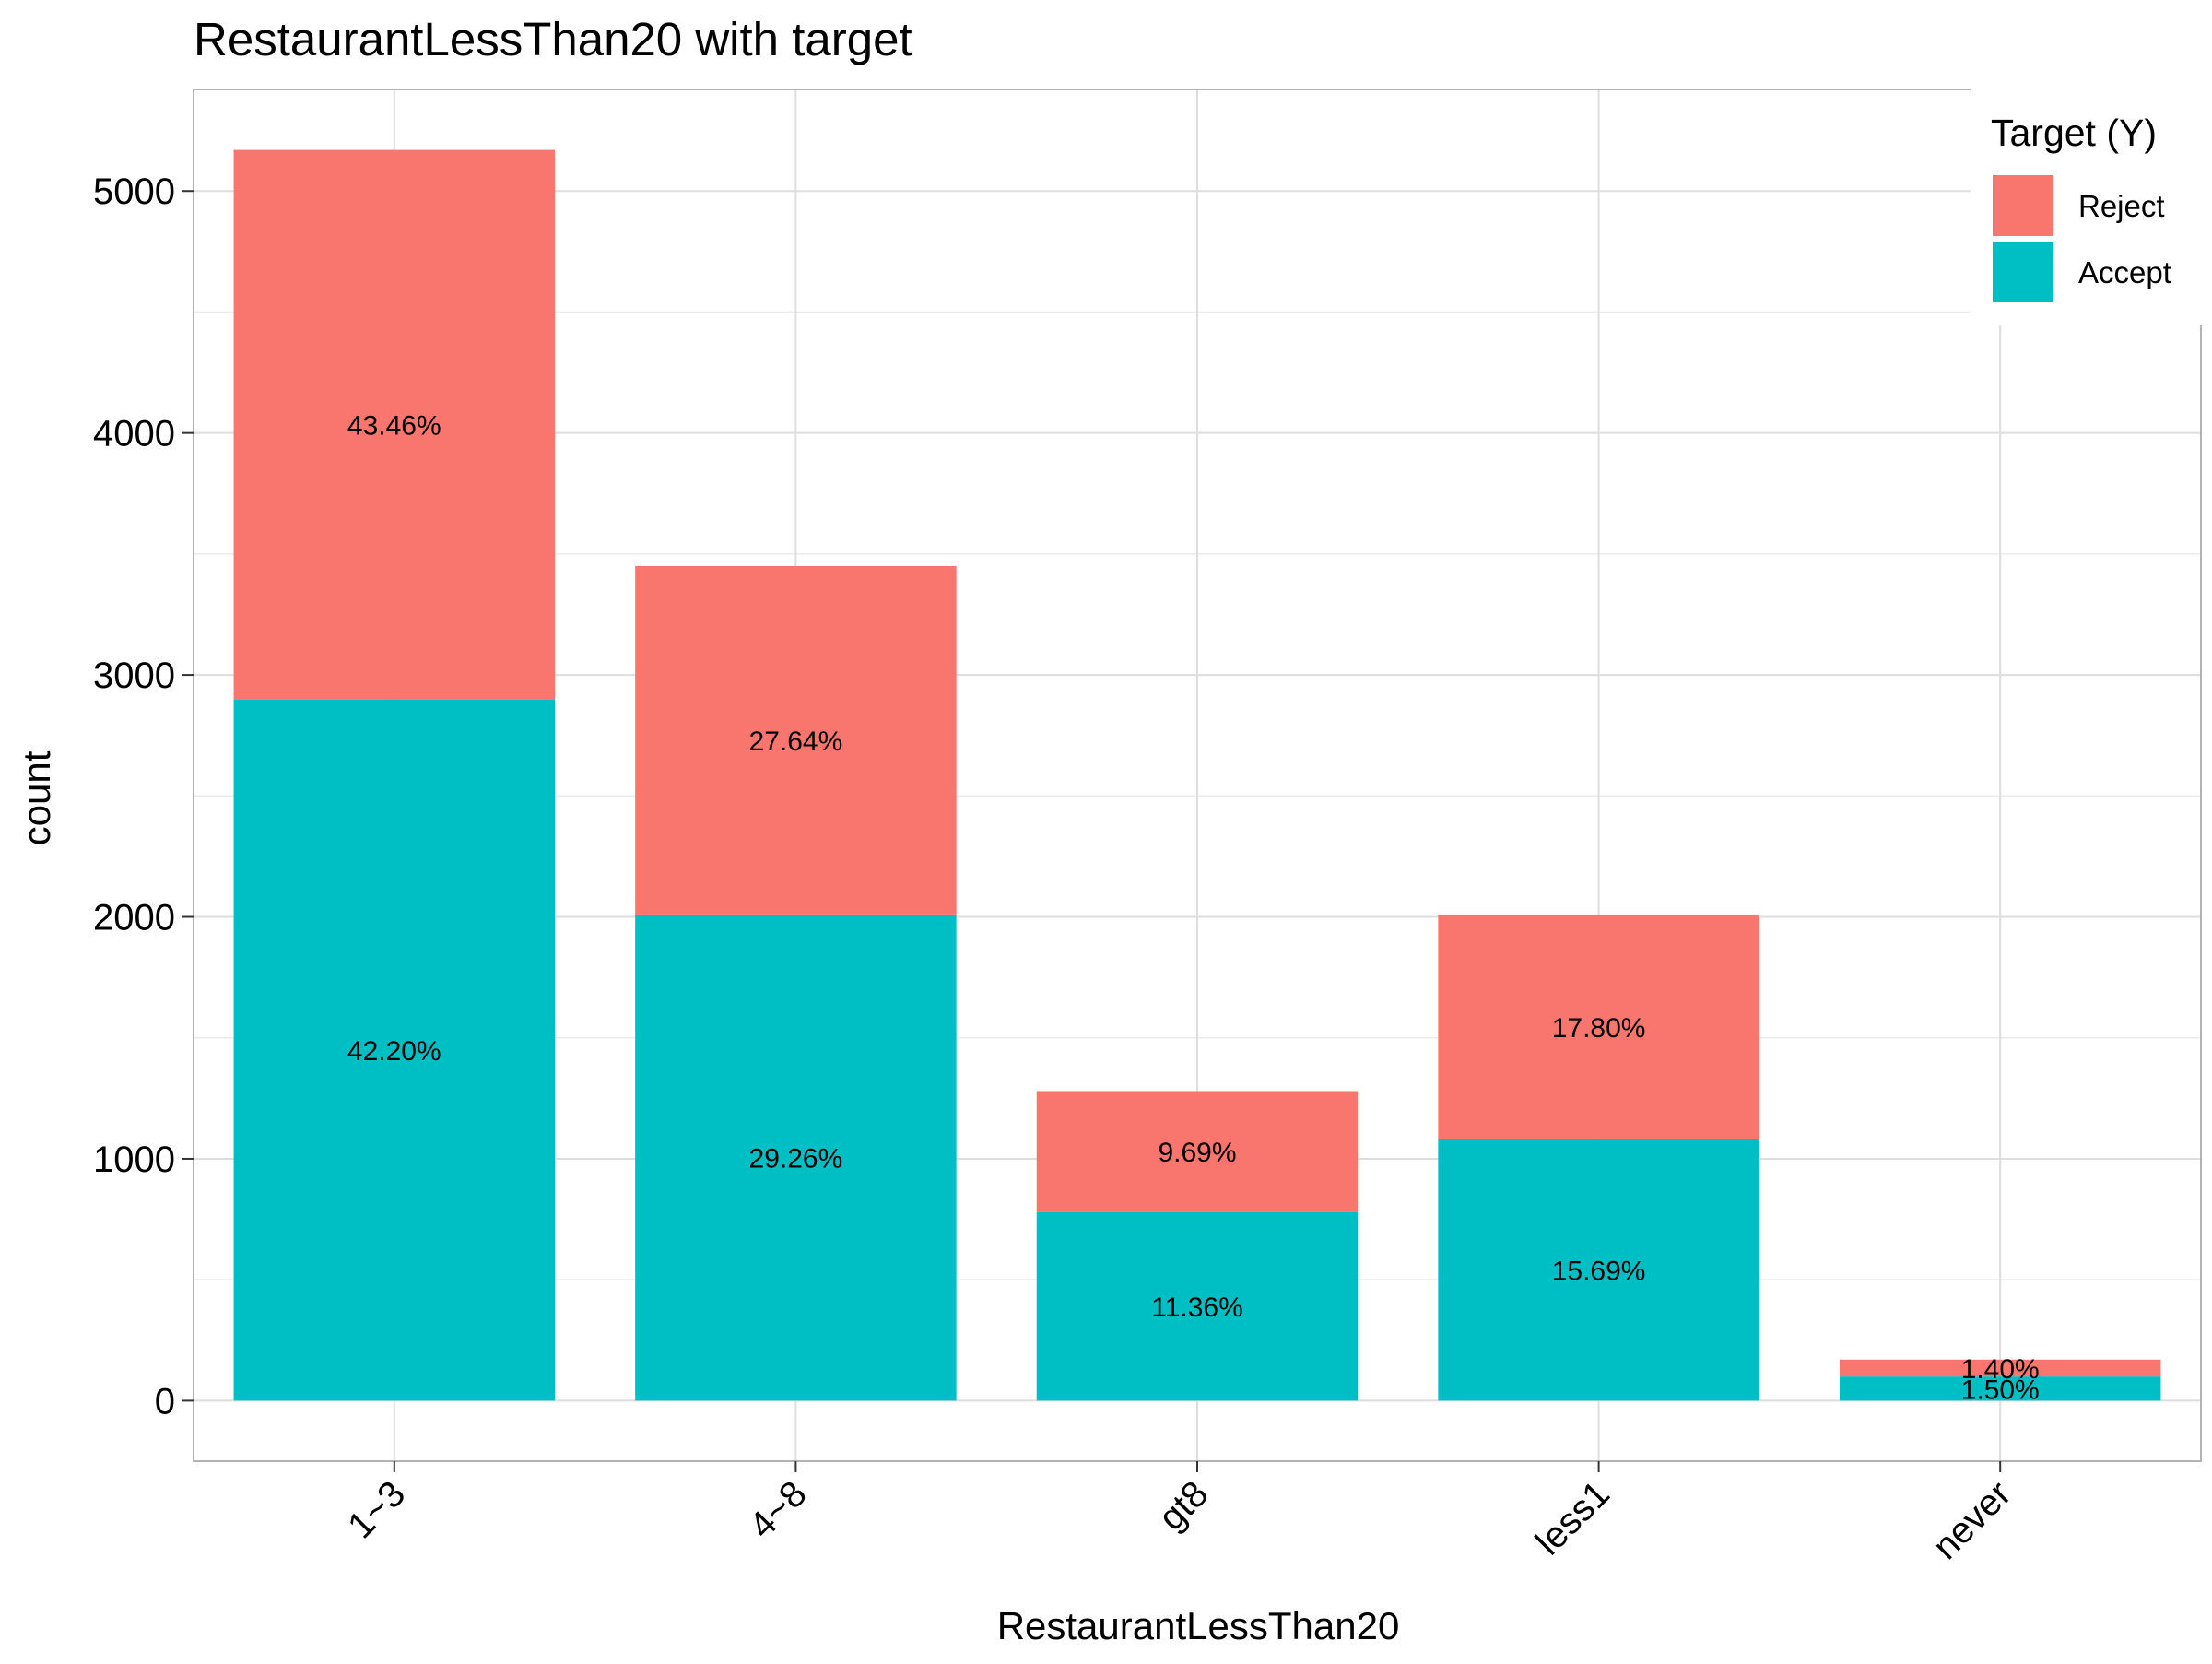 This screenshot has width=2212, height=1664. Describe the element at coordinates (553, 39) in the screenshot. I see `chart-title: RestaurantLessThan20 with target` at that location.